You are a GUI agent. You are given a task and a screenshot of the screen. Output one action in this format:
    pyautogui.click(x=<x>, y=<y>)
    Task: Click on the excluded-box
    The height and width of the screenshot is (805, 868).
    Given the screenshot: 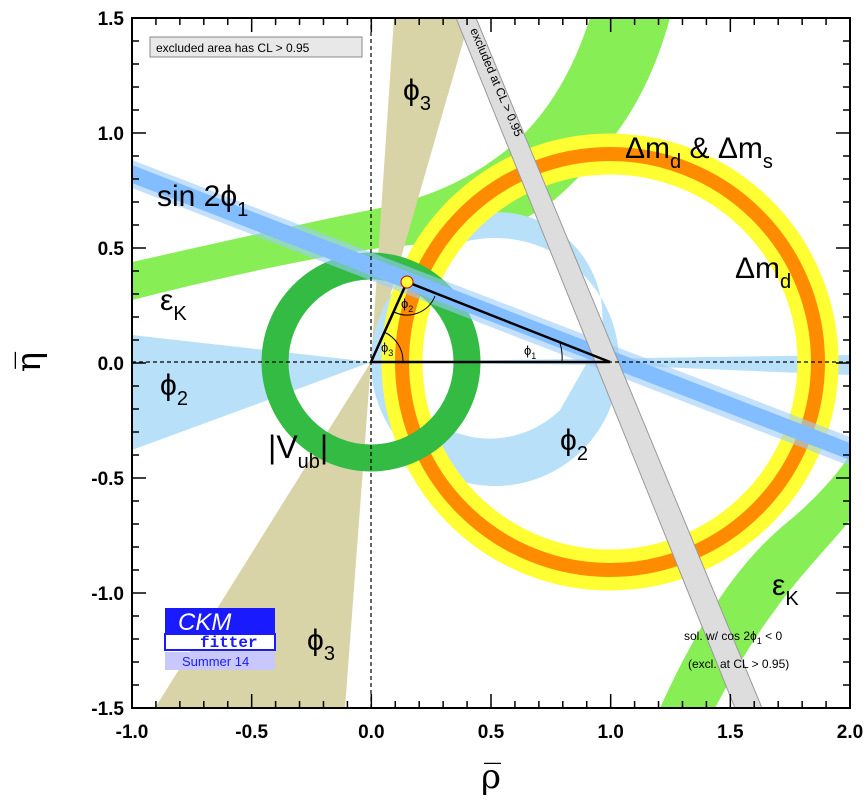 What is the action you would take?
    pyautogui.click(x=256, y=47)
    